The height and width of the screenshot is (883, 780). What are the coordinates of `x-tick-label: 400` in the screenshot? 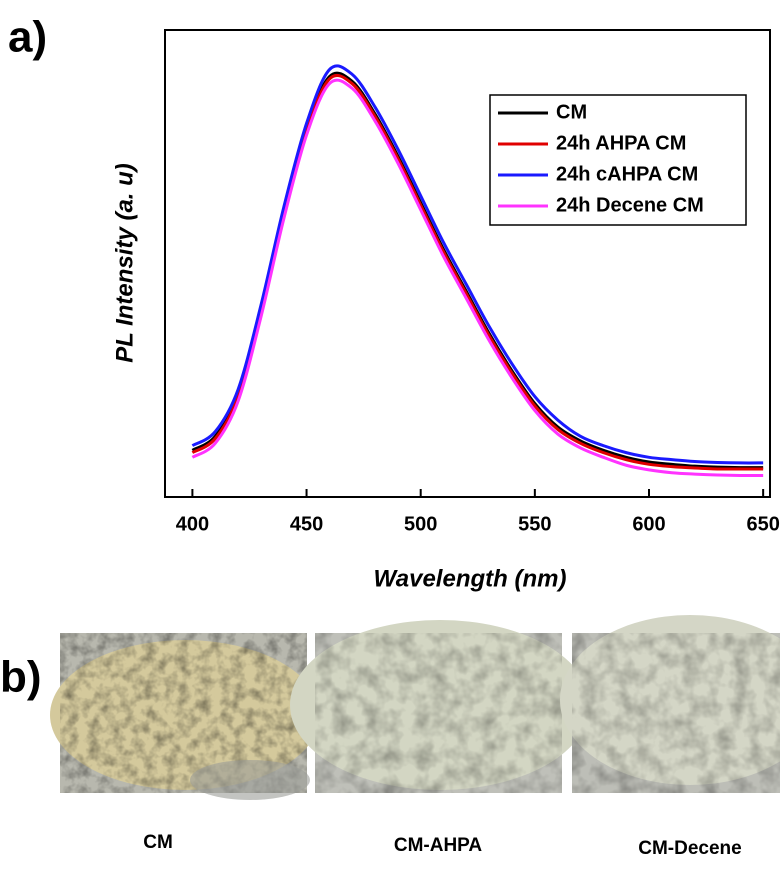 It's located at (192, 524).